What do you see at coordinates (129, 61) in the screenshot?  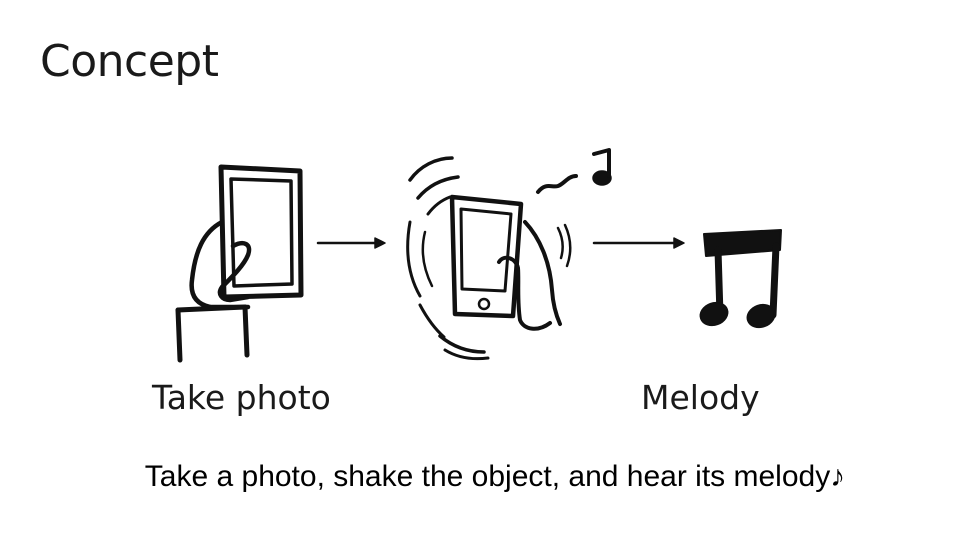 I see `slide-title: Concept` at bounding box center [129, 61].